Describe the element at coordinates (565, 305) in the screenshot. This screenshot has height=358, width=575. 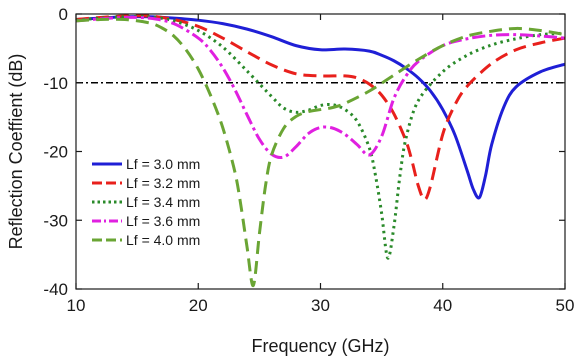
I see `x-tick-label: 50` at that location.